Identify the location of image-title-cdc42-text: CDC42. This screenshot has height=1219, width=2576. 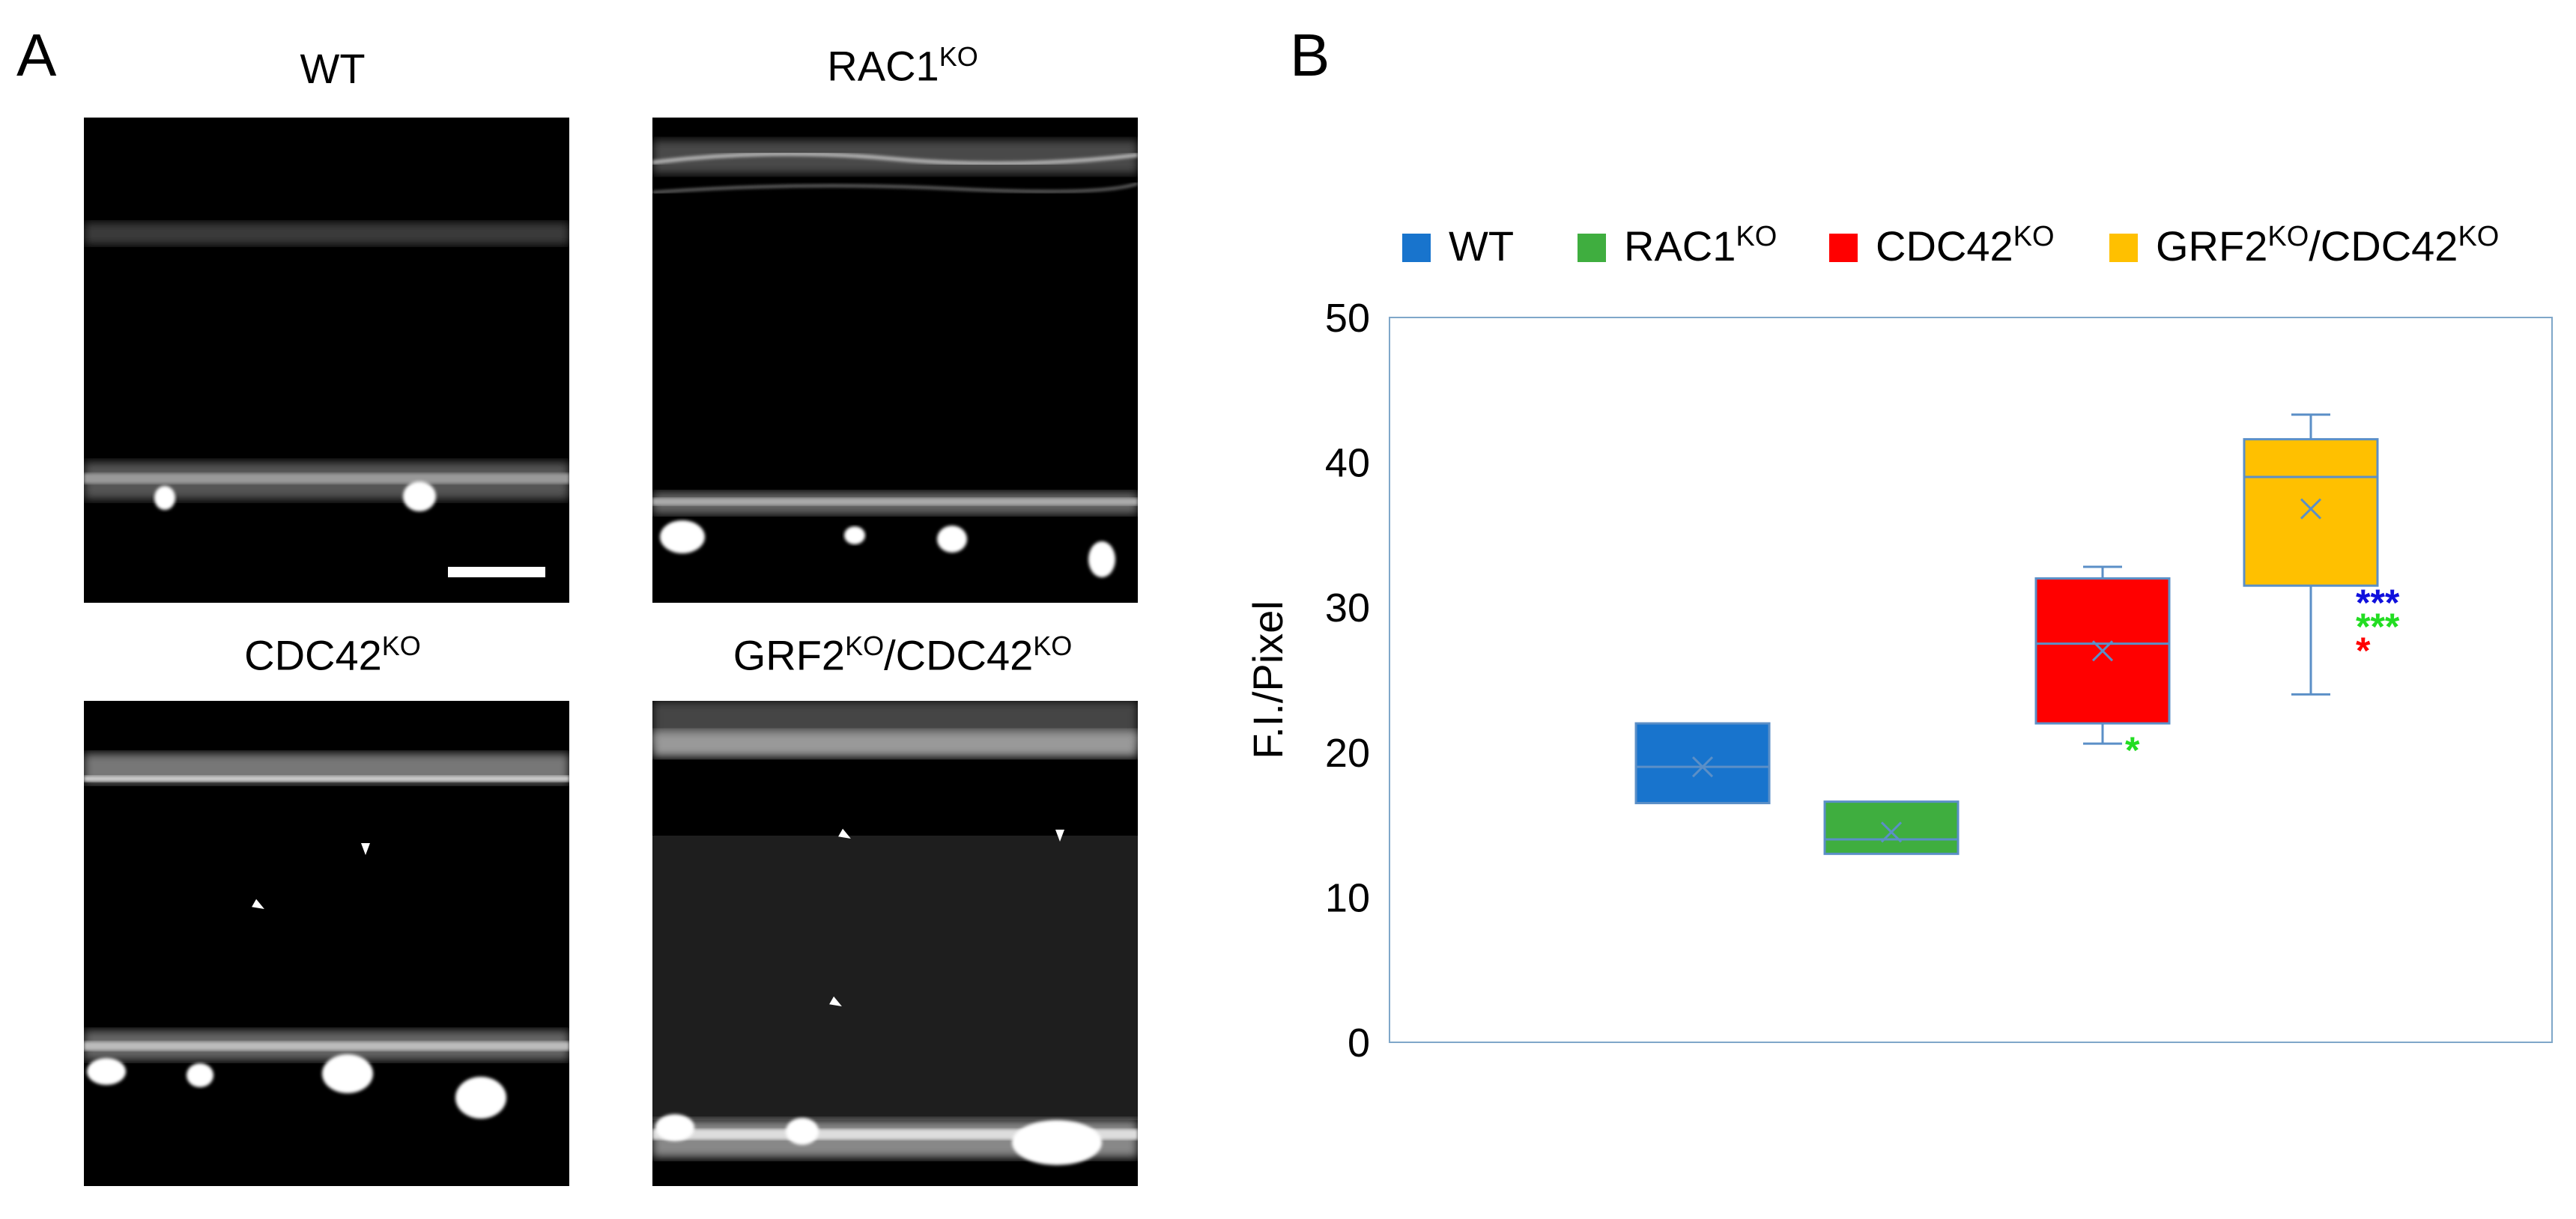
(313, 655).